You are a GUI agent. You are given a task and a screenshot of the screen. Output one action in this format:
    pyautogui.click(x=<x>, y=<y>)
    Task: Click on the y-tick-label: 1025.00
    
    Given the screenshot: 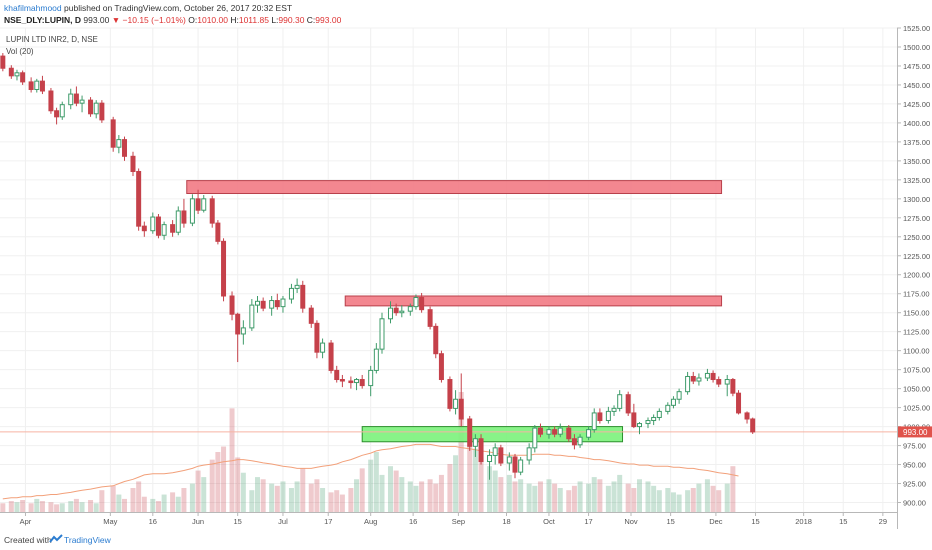 What is the action you would take?
    pyautogui.click(x=916, y=408)
    